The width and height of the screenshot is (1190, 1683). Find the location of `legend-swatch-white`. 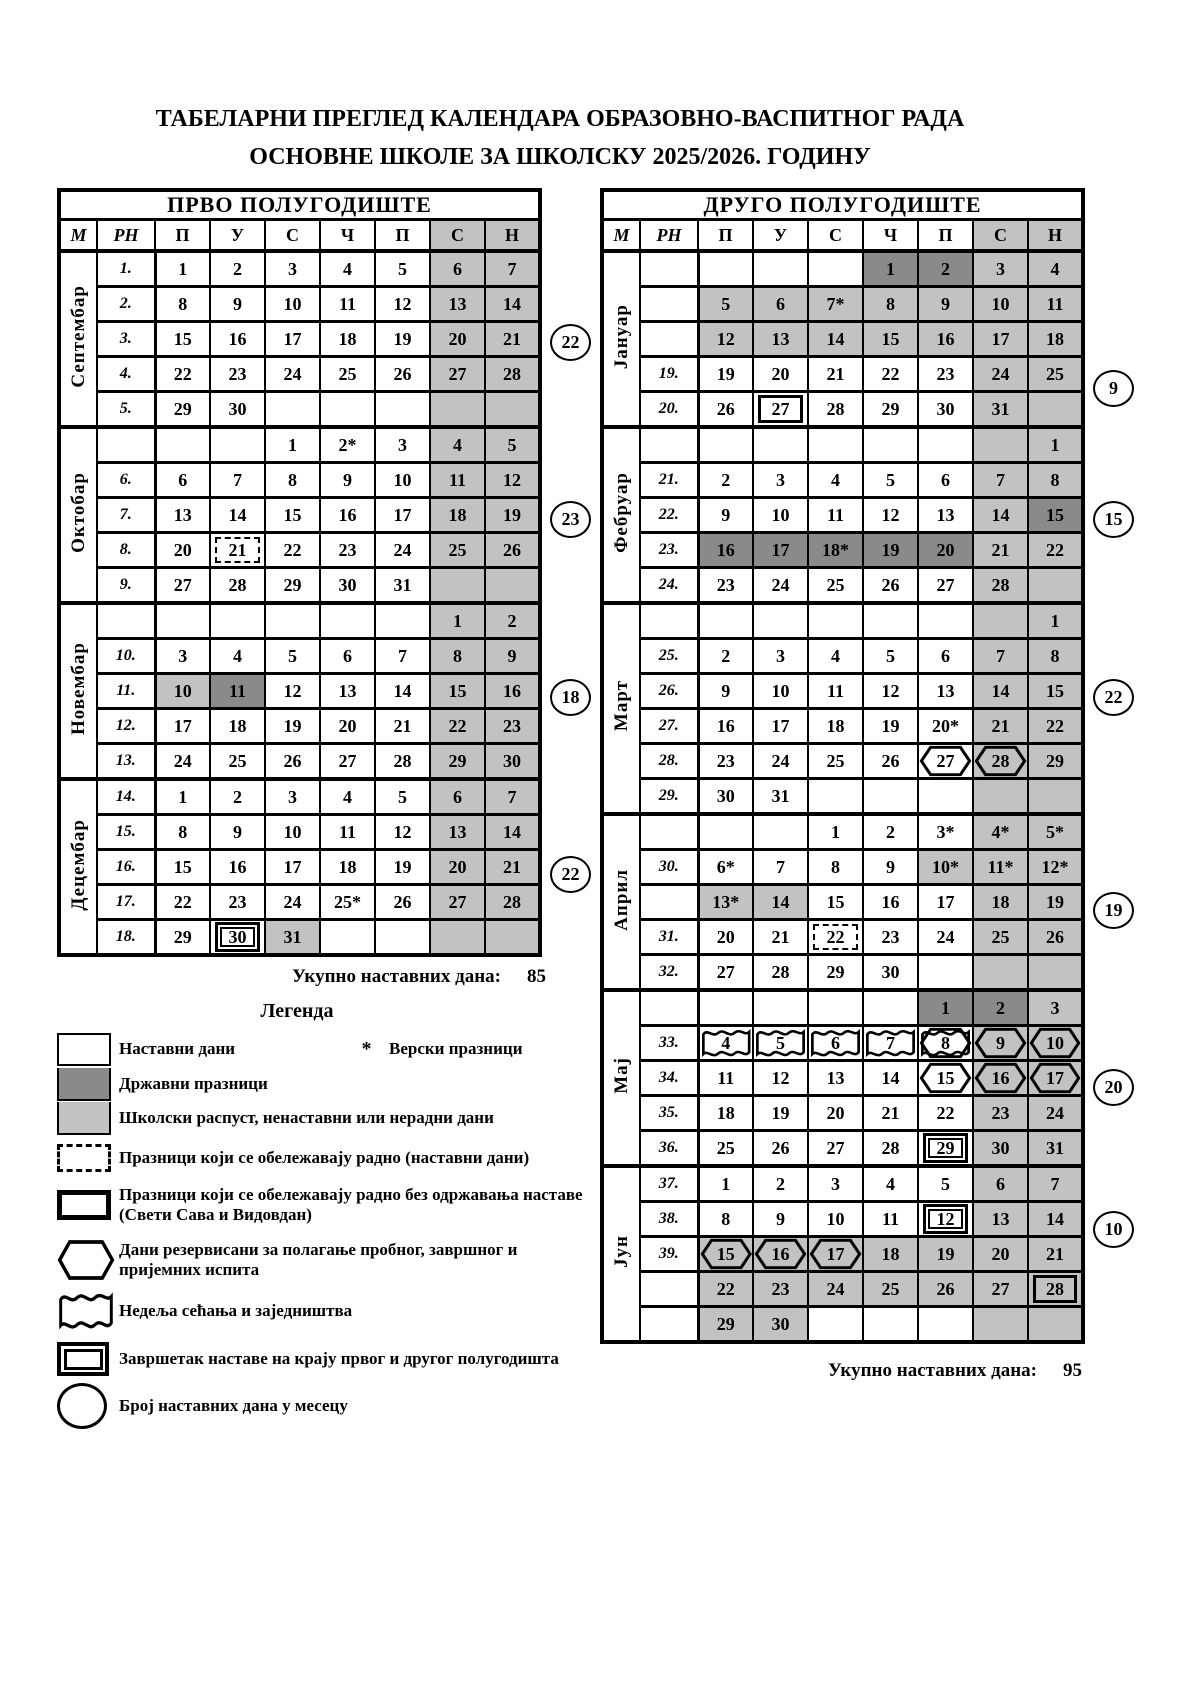

legend-swatch-white is located at coordinates (88, 1049).